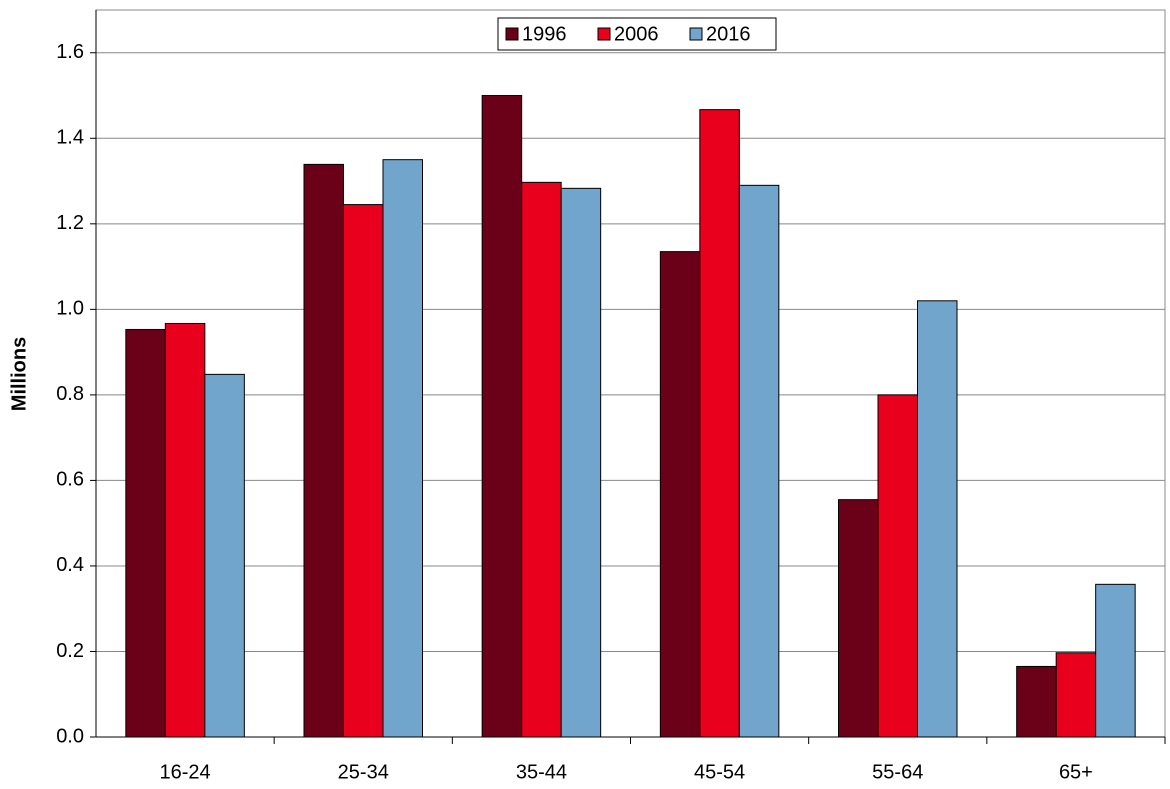  What do you see at coordinates (719, 772) in the screenshot?
I see `x-tick-label: 45-54` at bounding box center [719, 772].